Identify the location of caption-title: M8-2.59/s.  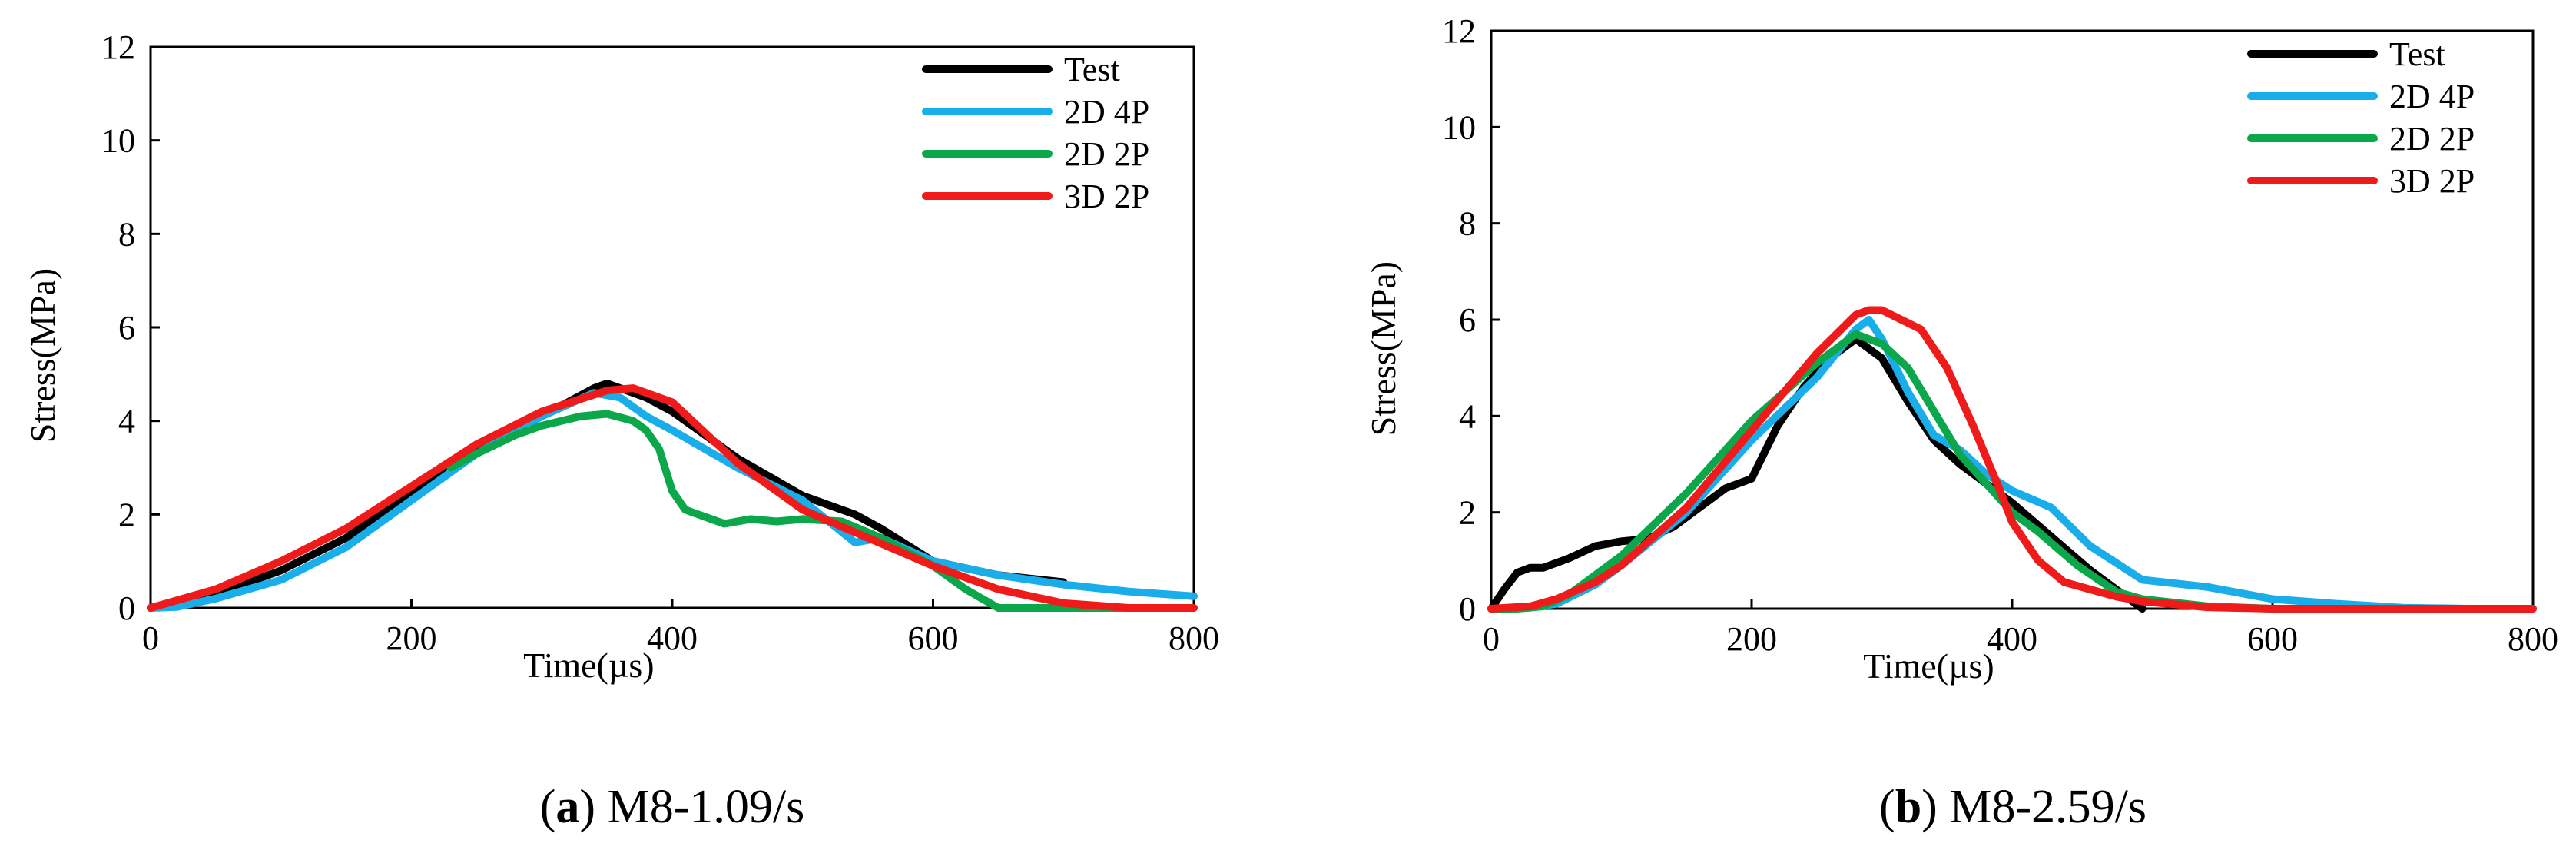
(2048, 807).